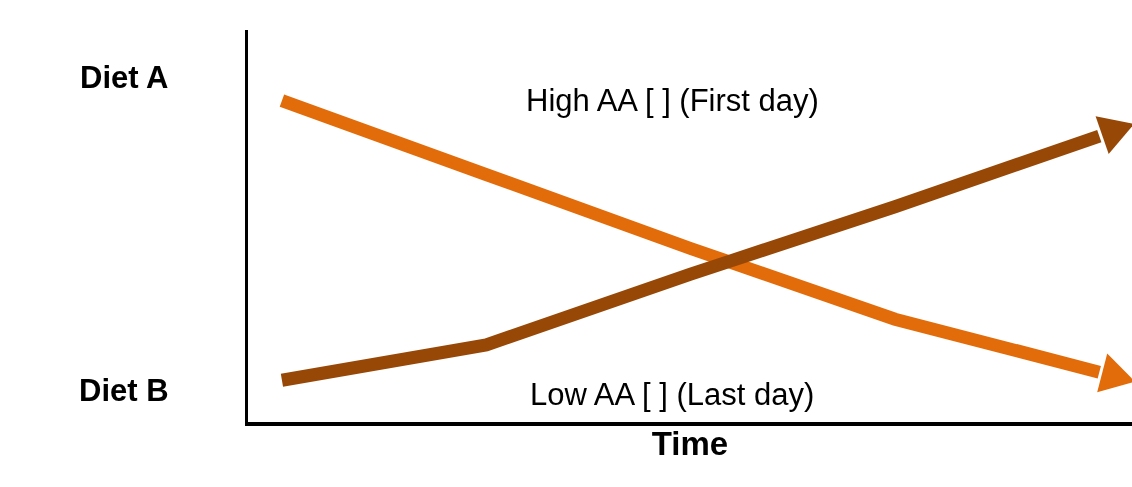 Image resolution: width=1132 pixels, height=487 pixels. I want to click on x-axis-title: Time, so click(690, 444).